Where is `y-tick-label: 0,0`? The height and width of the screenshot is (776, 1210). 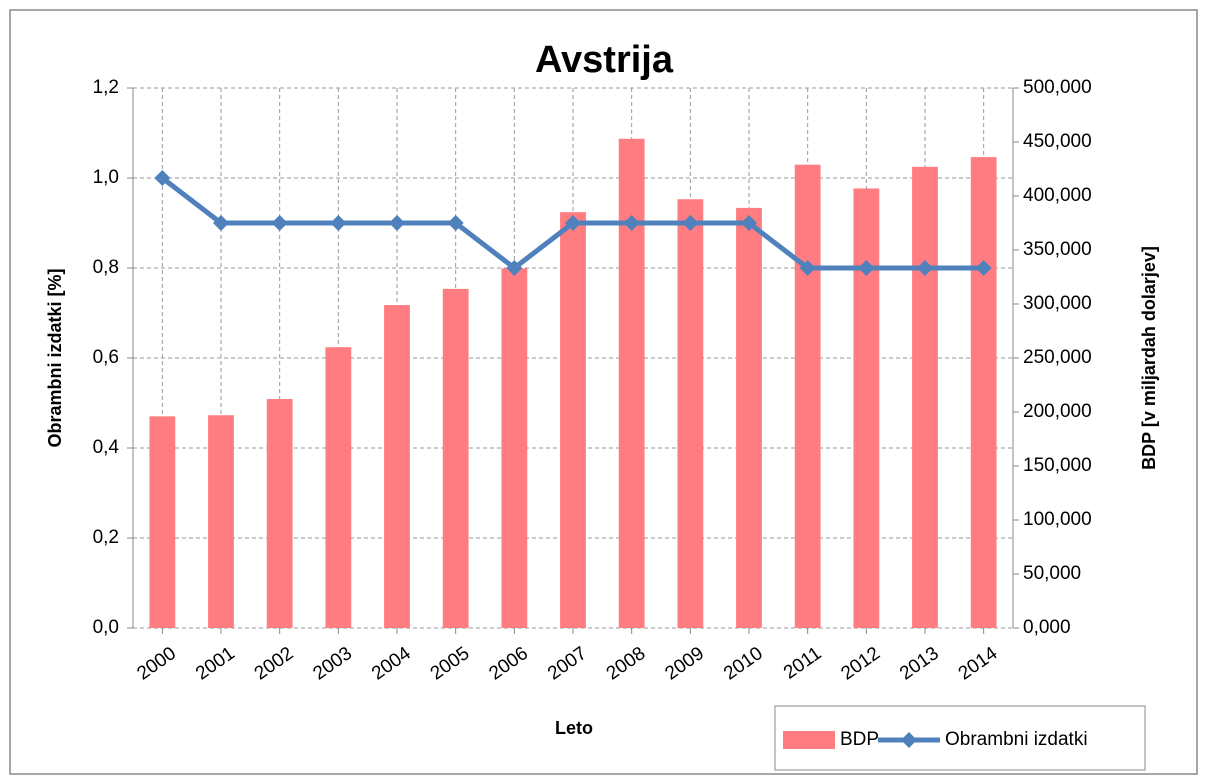 y-tick-label: 0,0 is located at coordinates (106, 627).